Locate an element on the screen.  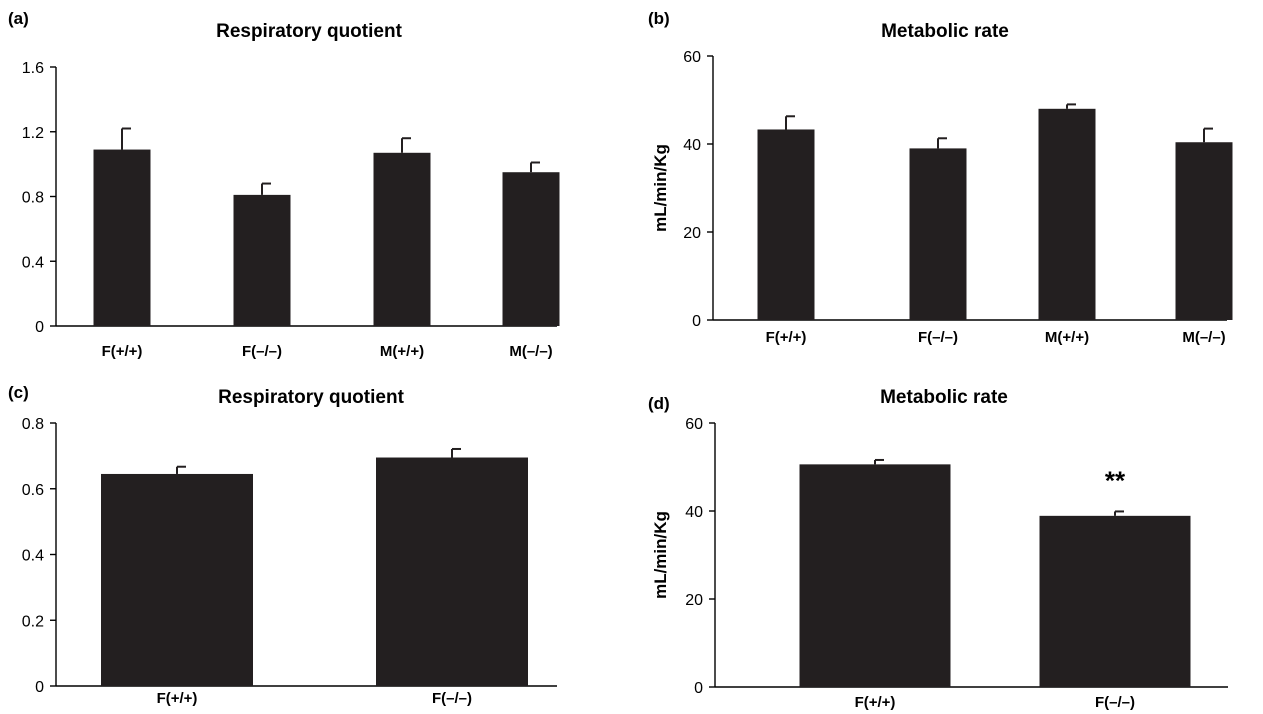
y-tick-label: 1.2 is located at coordinates (33, 133).